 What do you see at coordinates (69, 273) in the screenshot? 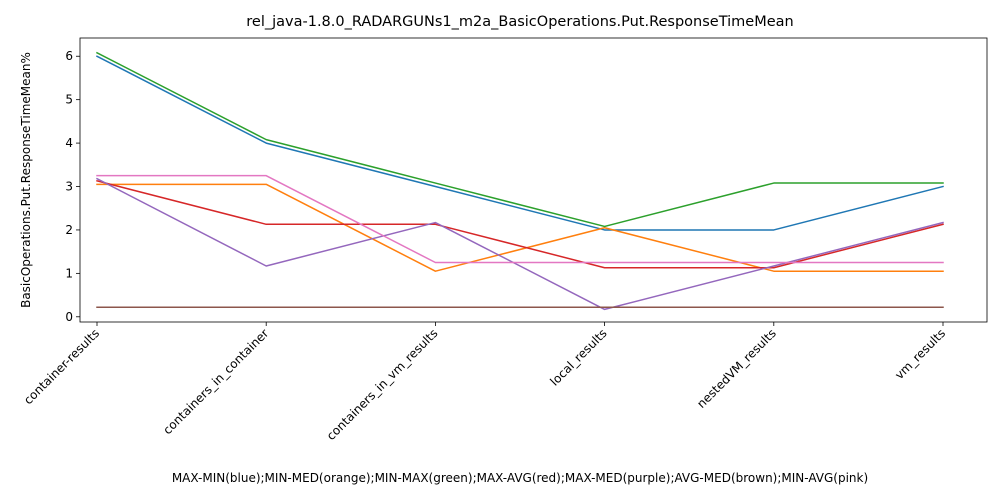
I see `y-tick-label: 1` at bounding box center [69, 273].